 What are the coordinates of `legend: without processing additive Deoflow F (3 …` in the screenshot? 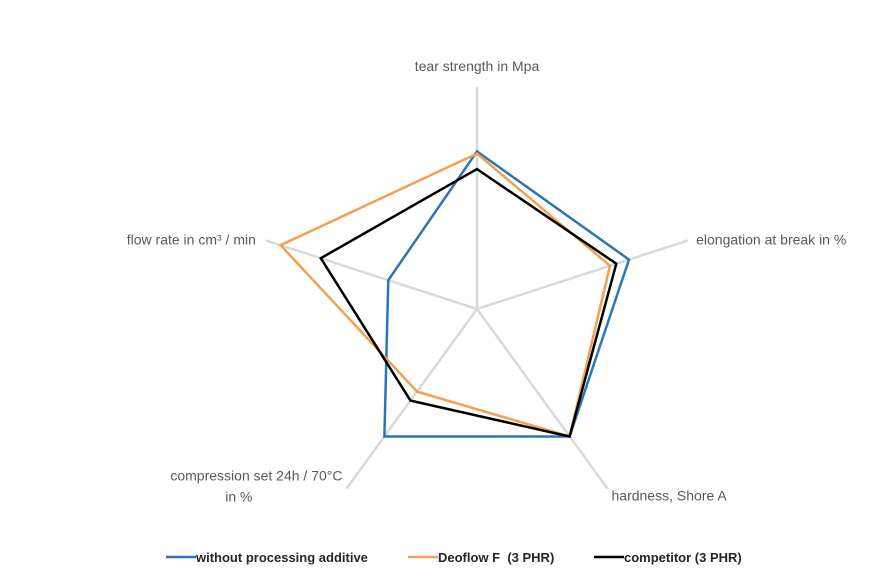 It's located at (454, 557).